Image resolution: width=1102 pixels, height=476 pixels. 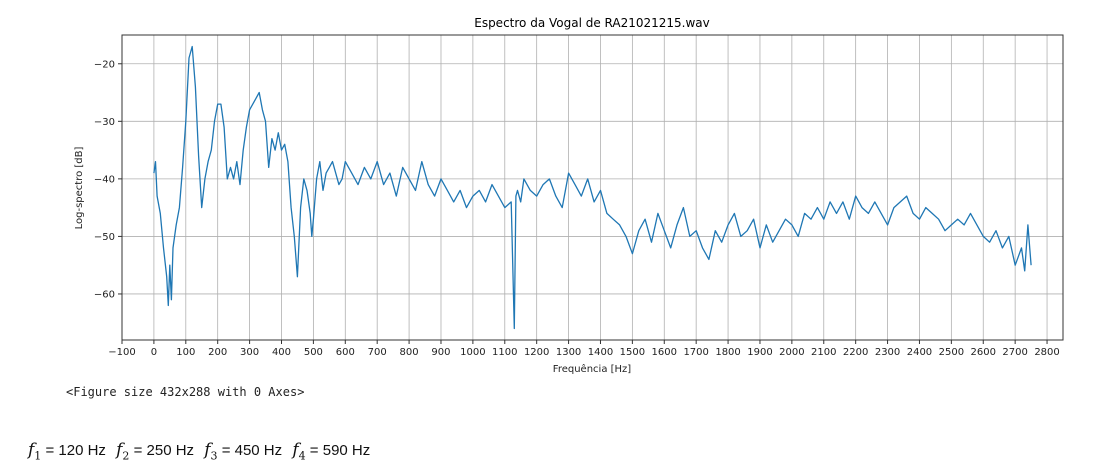 I want to click on x-tick-label: 2100, so click(x=823, y=352).